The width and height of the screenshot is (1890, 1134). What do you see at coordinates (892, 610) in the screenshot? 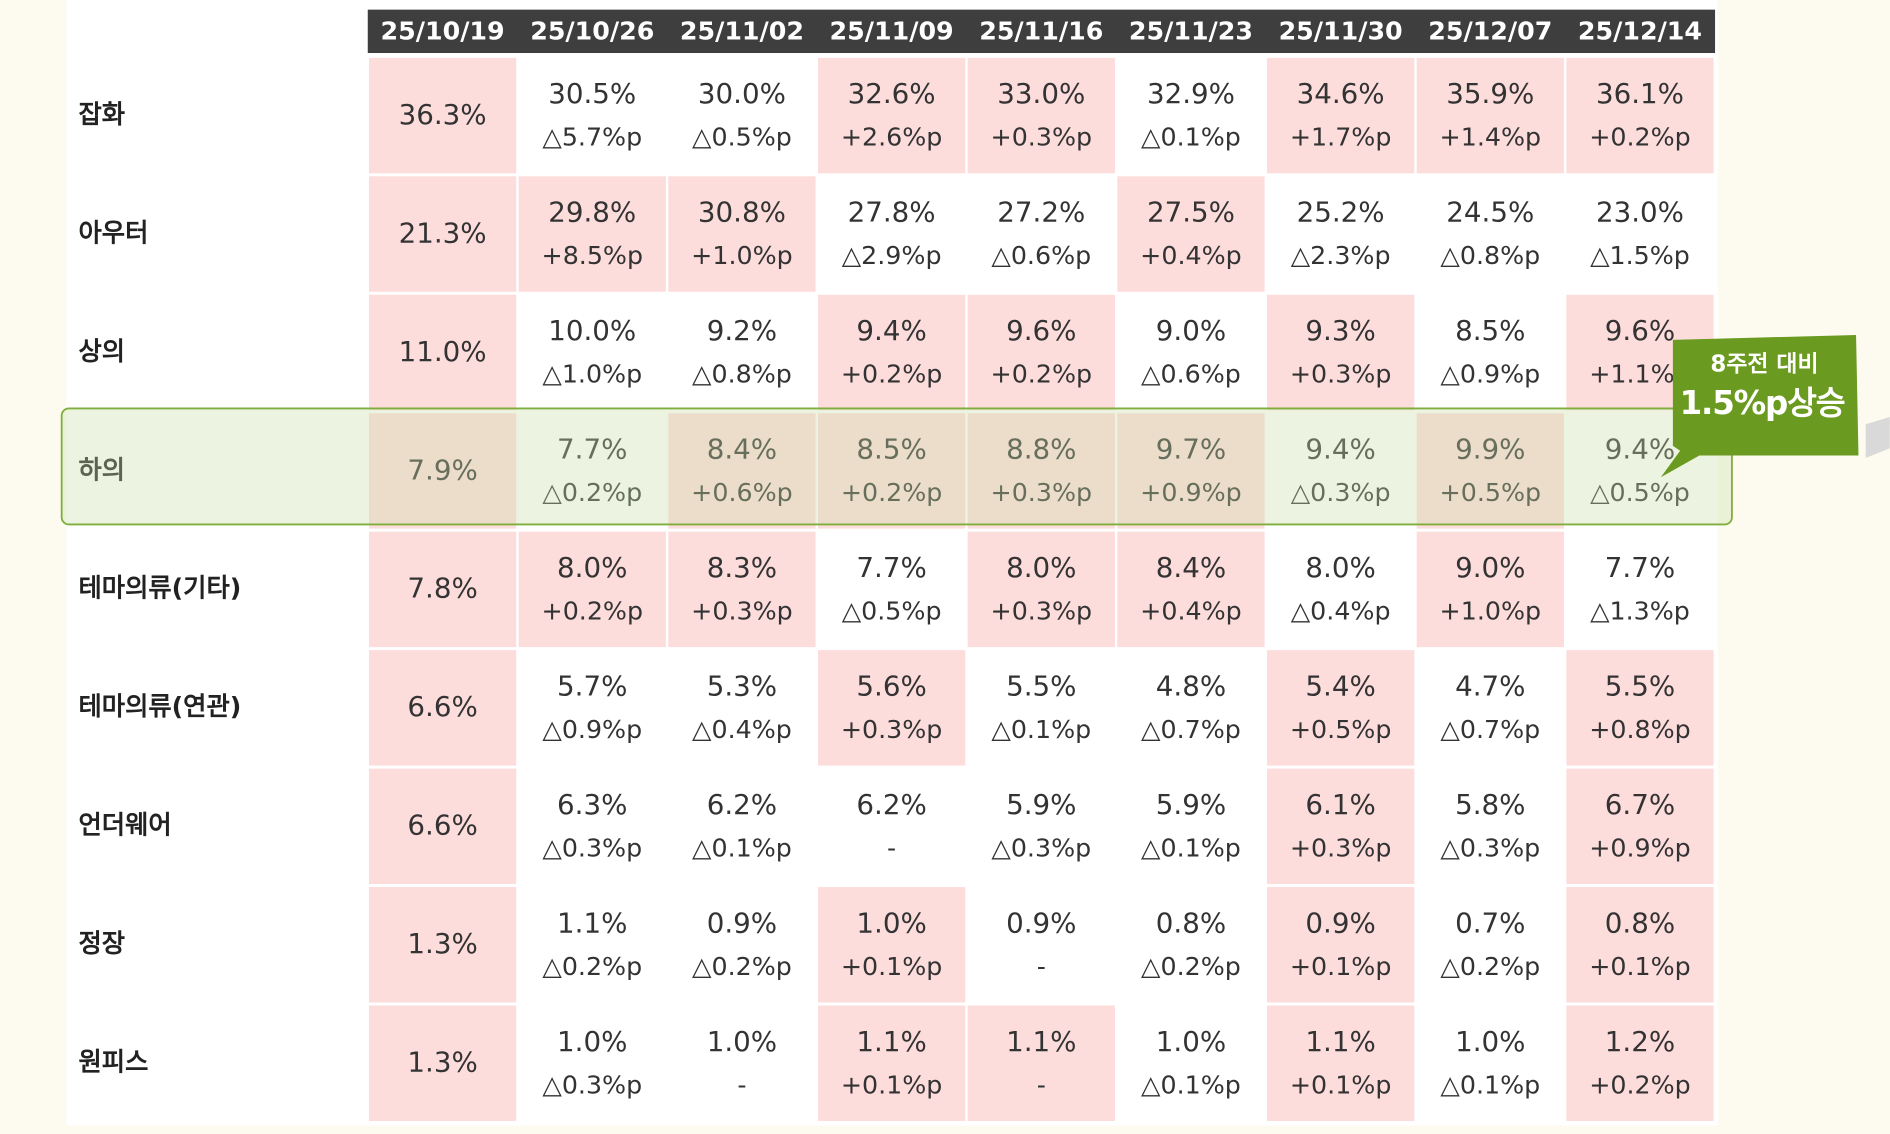
I see `cell-change: △0.5%p` at bounding box center [892, 610].